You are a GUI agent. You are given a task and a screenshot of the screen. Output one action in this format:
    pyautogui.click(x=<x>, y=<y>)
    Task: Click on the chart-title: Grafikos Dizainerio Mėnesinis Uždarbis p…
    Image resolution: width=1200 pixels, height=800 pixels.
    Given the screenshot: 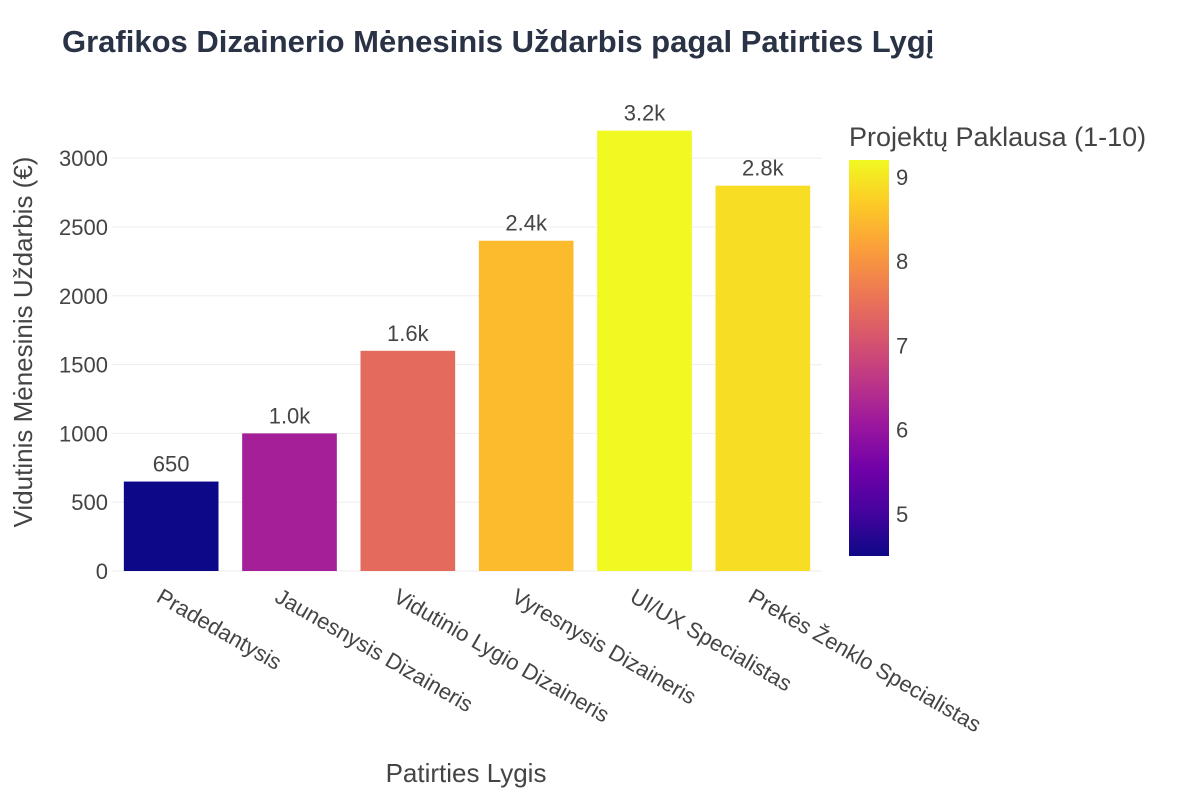 What is the action you would take?
    pyautogui.click(x=498, y=41)
    